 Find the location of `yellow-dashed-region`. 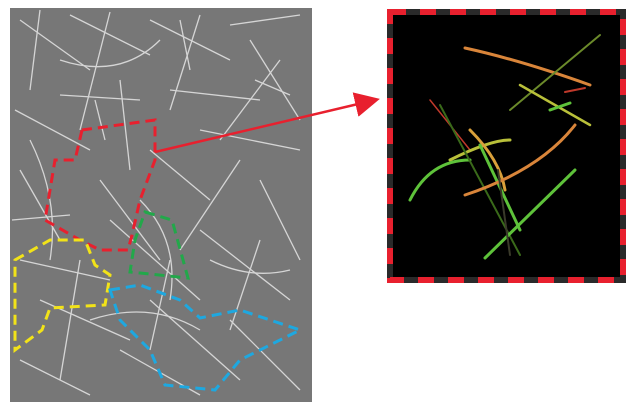

yellow-dashed-region is located at coordinates (62, 295).